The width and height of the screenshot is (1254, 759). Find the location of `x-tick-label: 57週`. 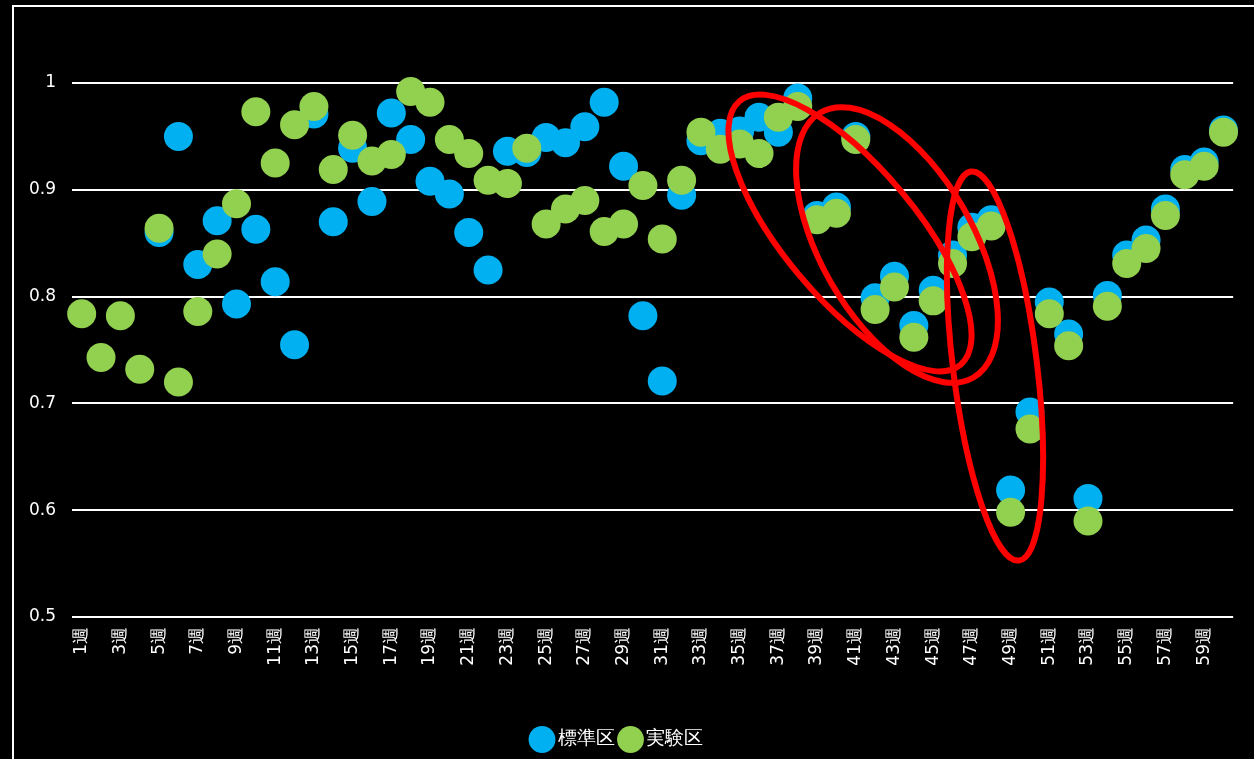

x-tick-label: 57週 is located at coordinates (1163, 646).